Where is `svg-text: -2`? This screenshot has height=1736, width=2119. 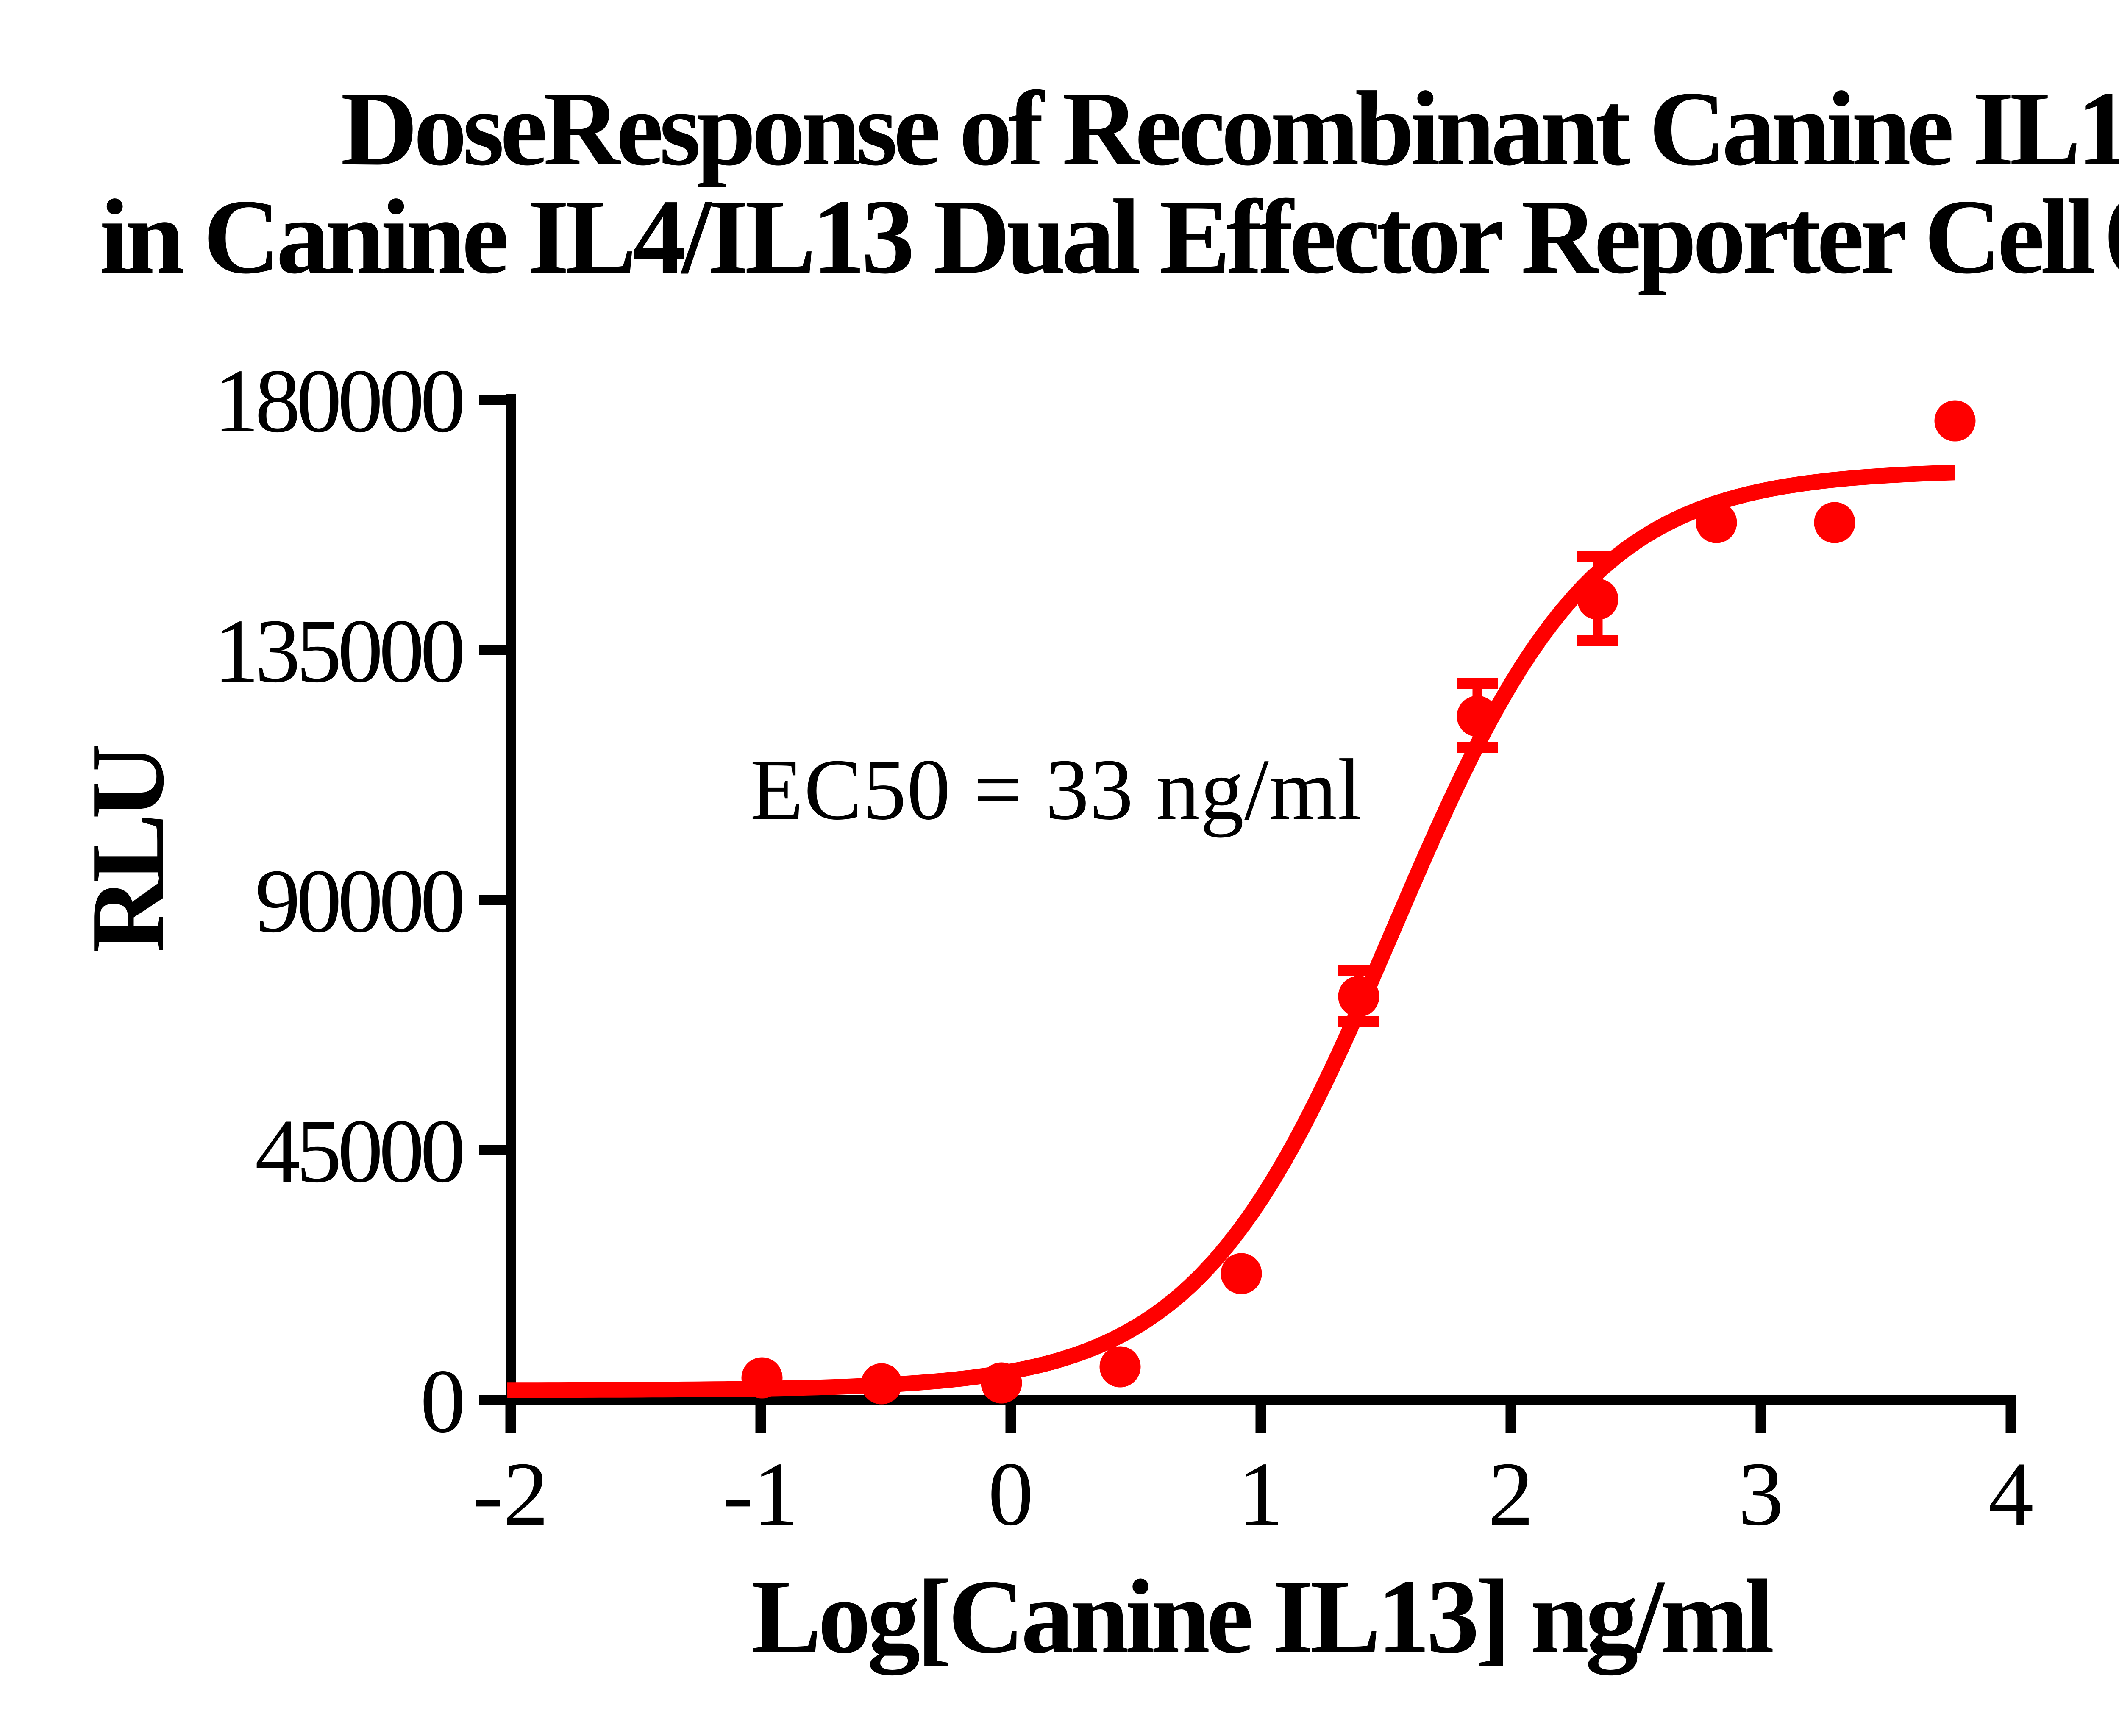
svg-text: -2 is located at coordinates (511, 1493).